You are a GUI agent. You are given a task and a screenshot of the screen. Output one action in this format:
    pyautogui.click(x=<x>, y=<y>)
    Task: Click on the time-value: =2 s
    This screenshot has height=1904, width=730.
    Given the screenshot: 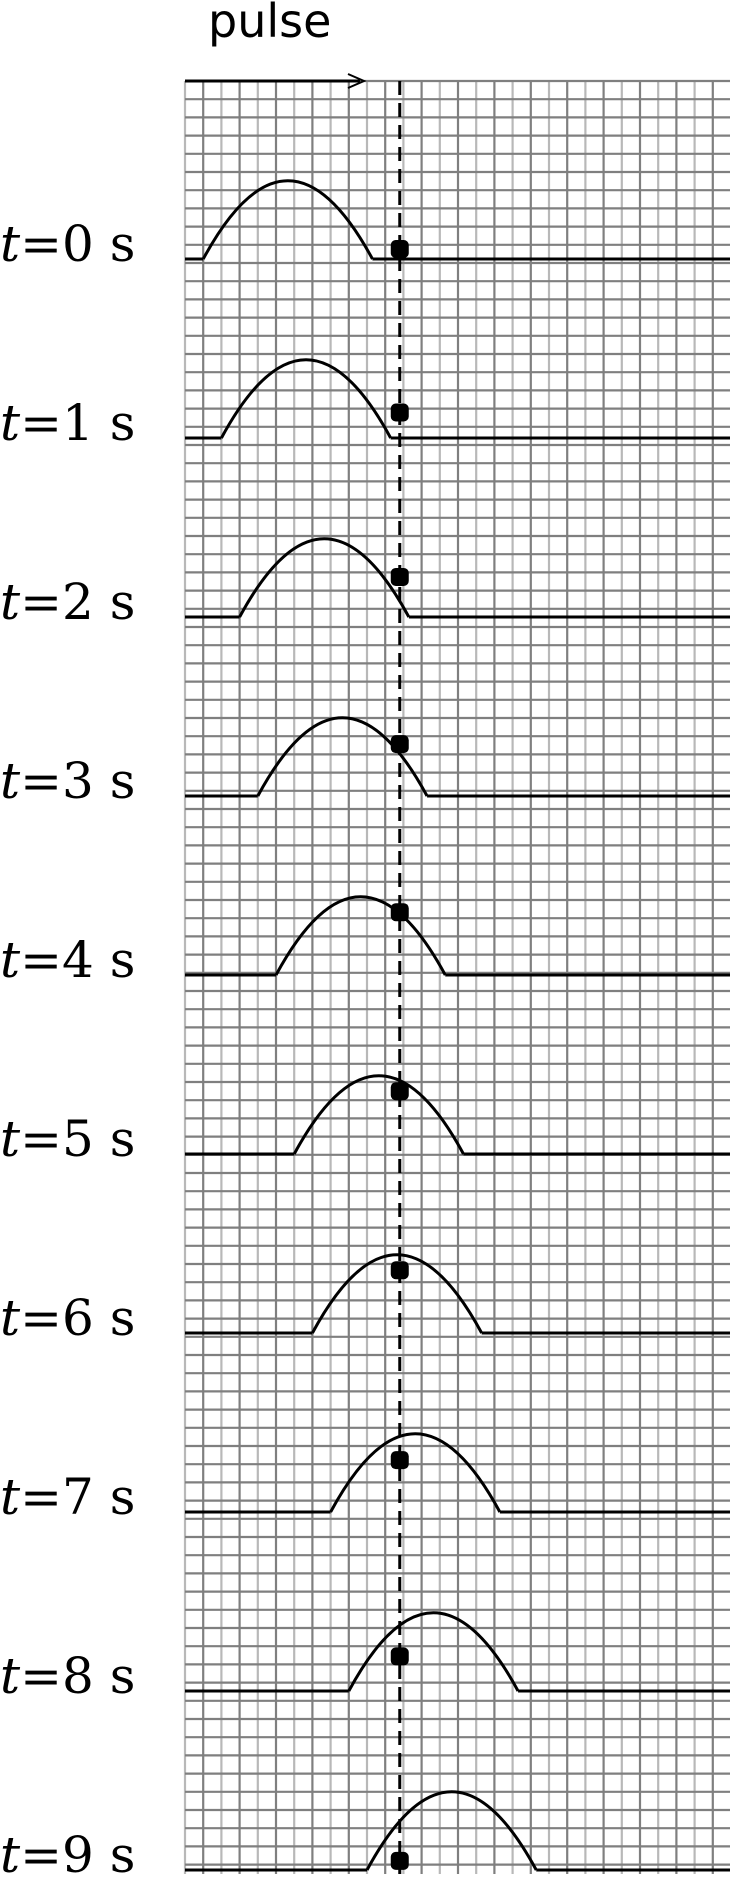 What is the action you would take?
    pyautogui.click(x=78, y=602)
    